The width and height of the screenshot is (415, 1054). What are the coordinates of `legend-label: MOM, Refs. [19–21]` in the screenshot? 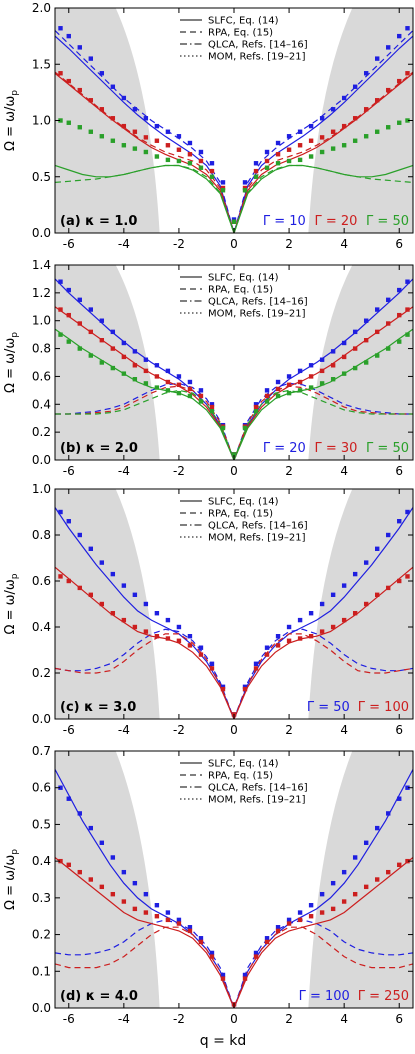 It's located at (257, 57).